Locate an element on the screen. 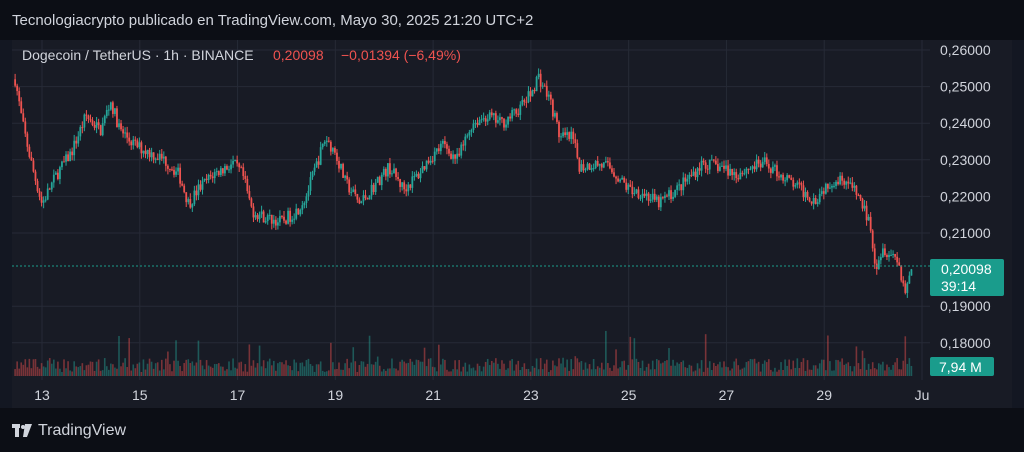 This screenshot has width=1024, height=452. x-tick-label: 19 is located at coordinates (336, 395).